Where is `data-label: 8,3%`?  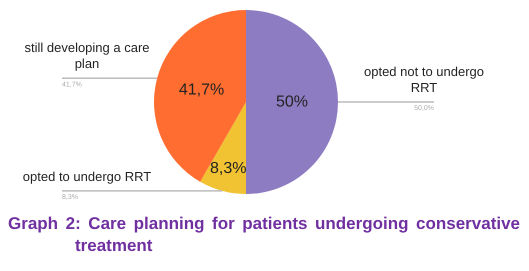 data-label: 8,3% is located at coordinates (228, 169).